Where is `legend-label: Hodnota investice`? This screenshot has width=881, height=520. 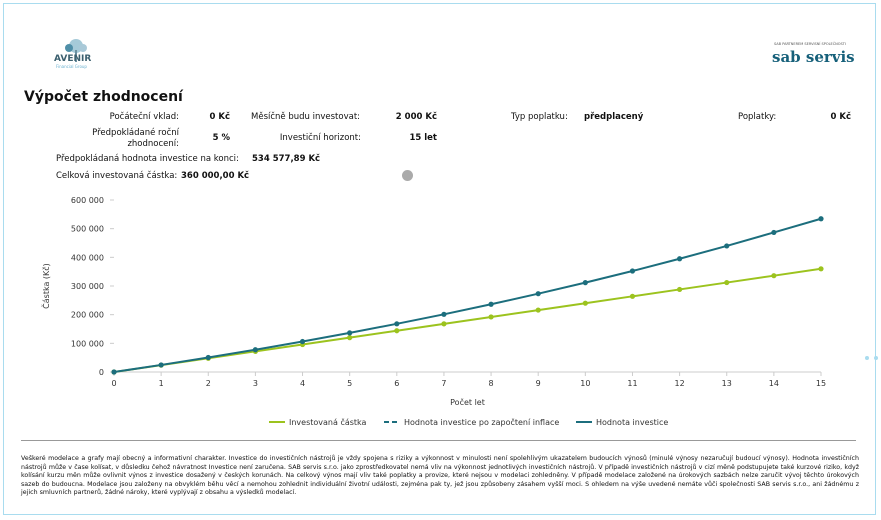
legend-label: Hodnota investice is located at coordinates (632, 422).